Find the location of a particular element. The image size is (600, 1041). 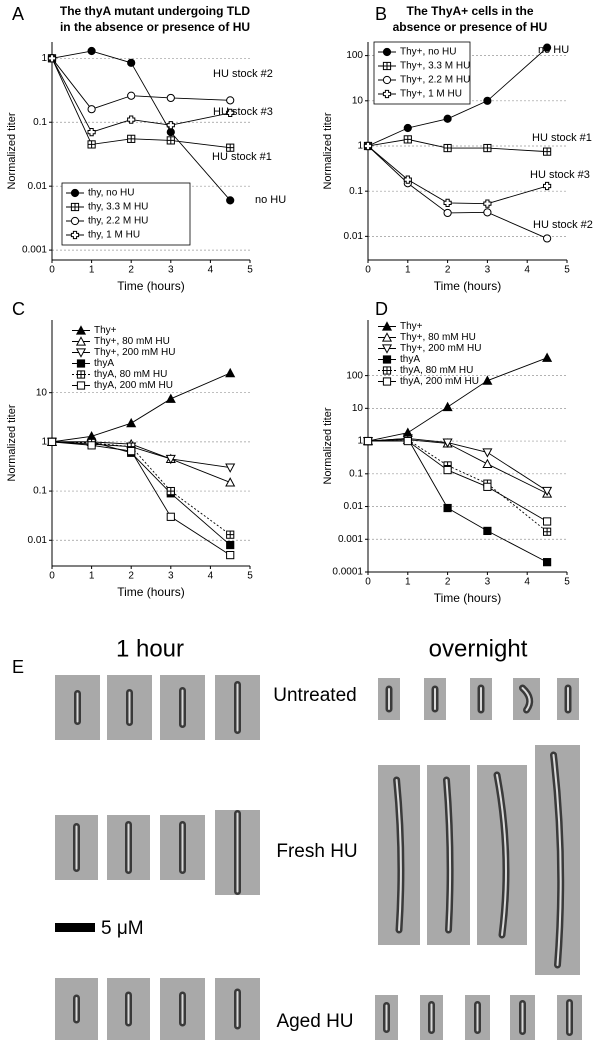

legend-label: Thy+, 1 M HU is located at coordinates (431, 94).